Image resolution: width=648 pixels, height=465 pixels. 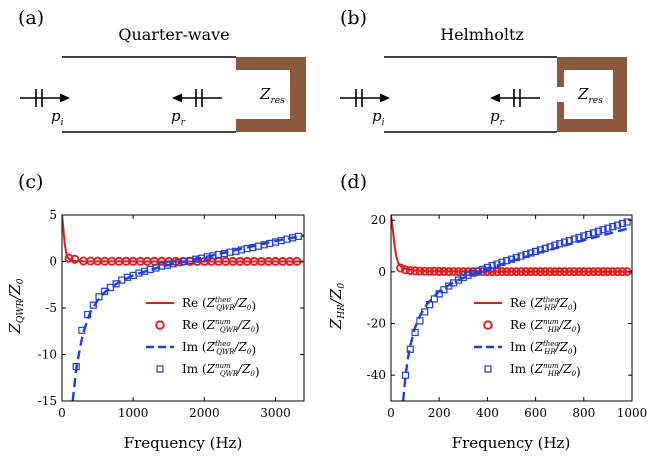 I want to click on legend-entry-label: Im (Ztheo HR/Z0), so click(x=543, y=348).